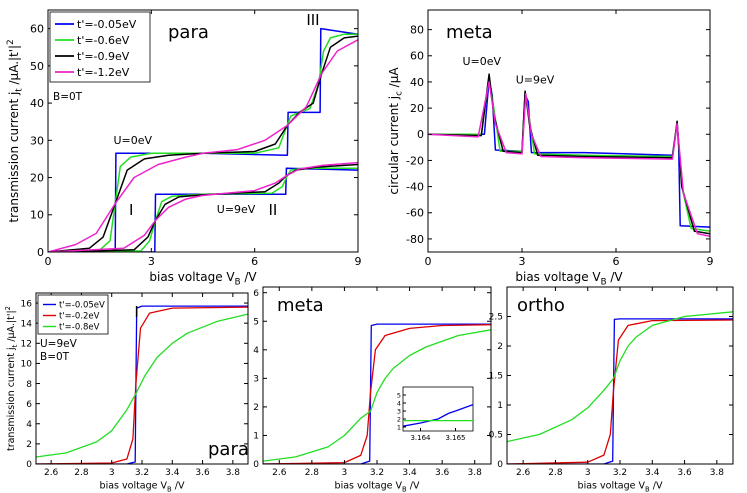  What do you see at coordinates (55, 357) in the screenshot?
I see `legend-note: B=0T` at bounding box center [55, 357].